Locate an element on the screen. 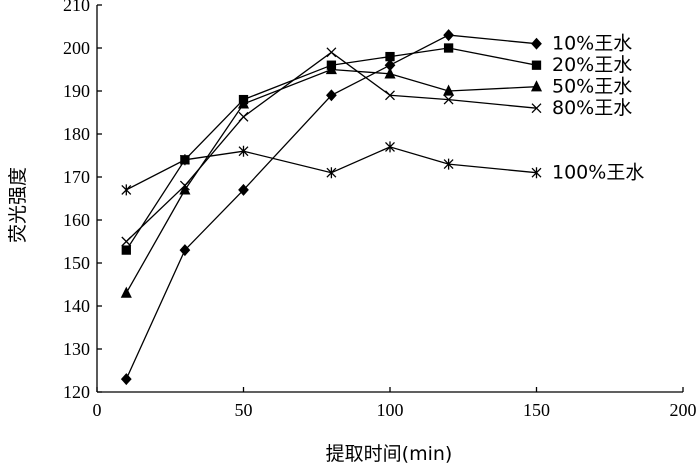  y-tick-label: 210 is located at coordinates (76, 7).